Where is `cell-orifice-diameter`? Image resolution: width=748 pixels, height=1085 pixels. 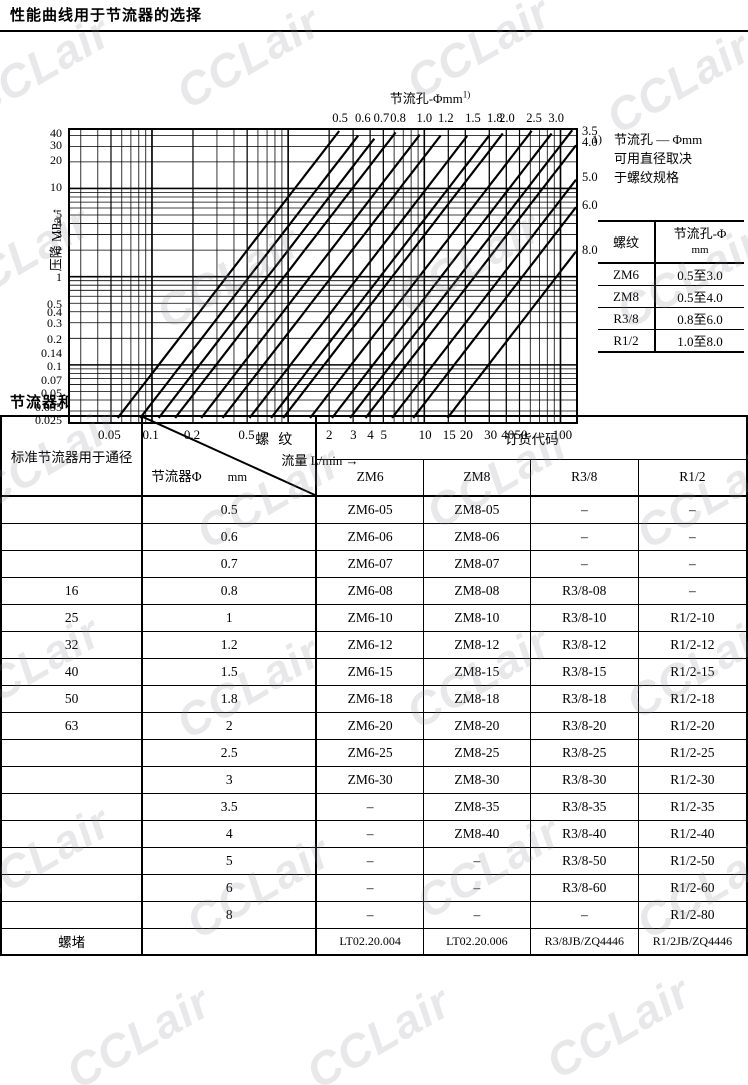 cell-orifice-diameter is located at coordinates (229, 941).